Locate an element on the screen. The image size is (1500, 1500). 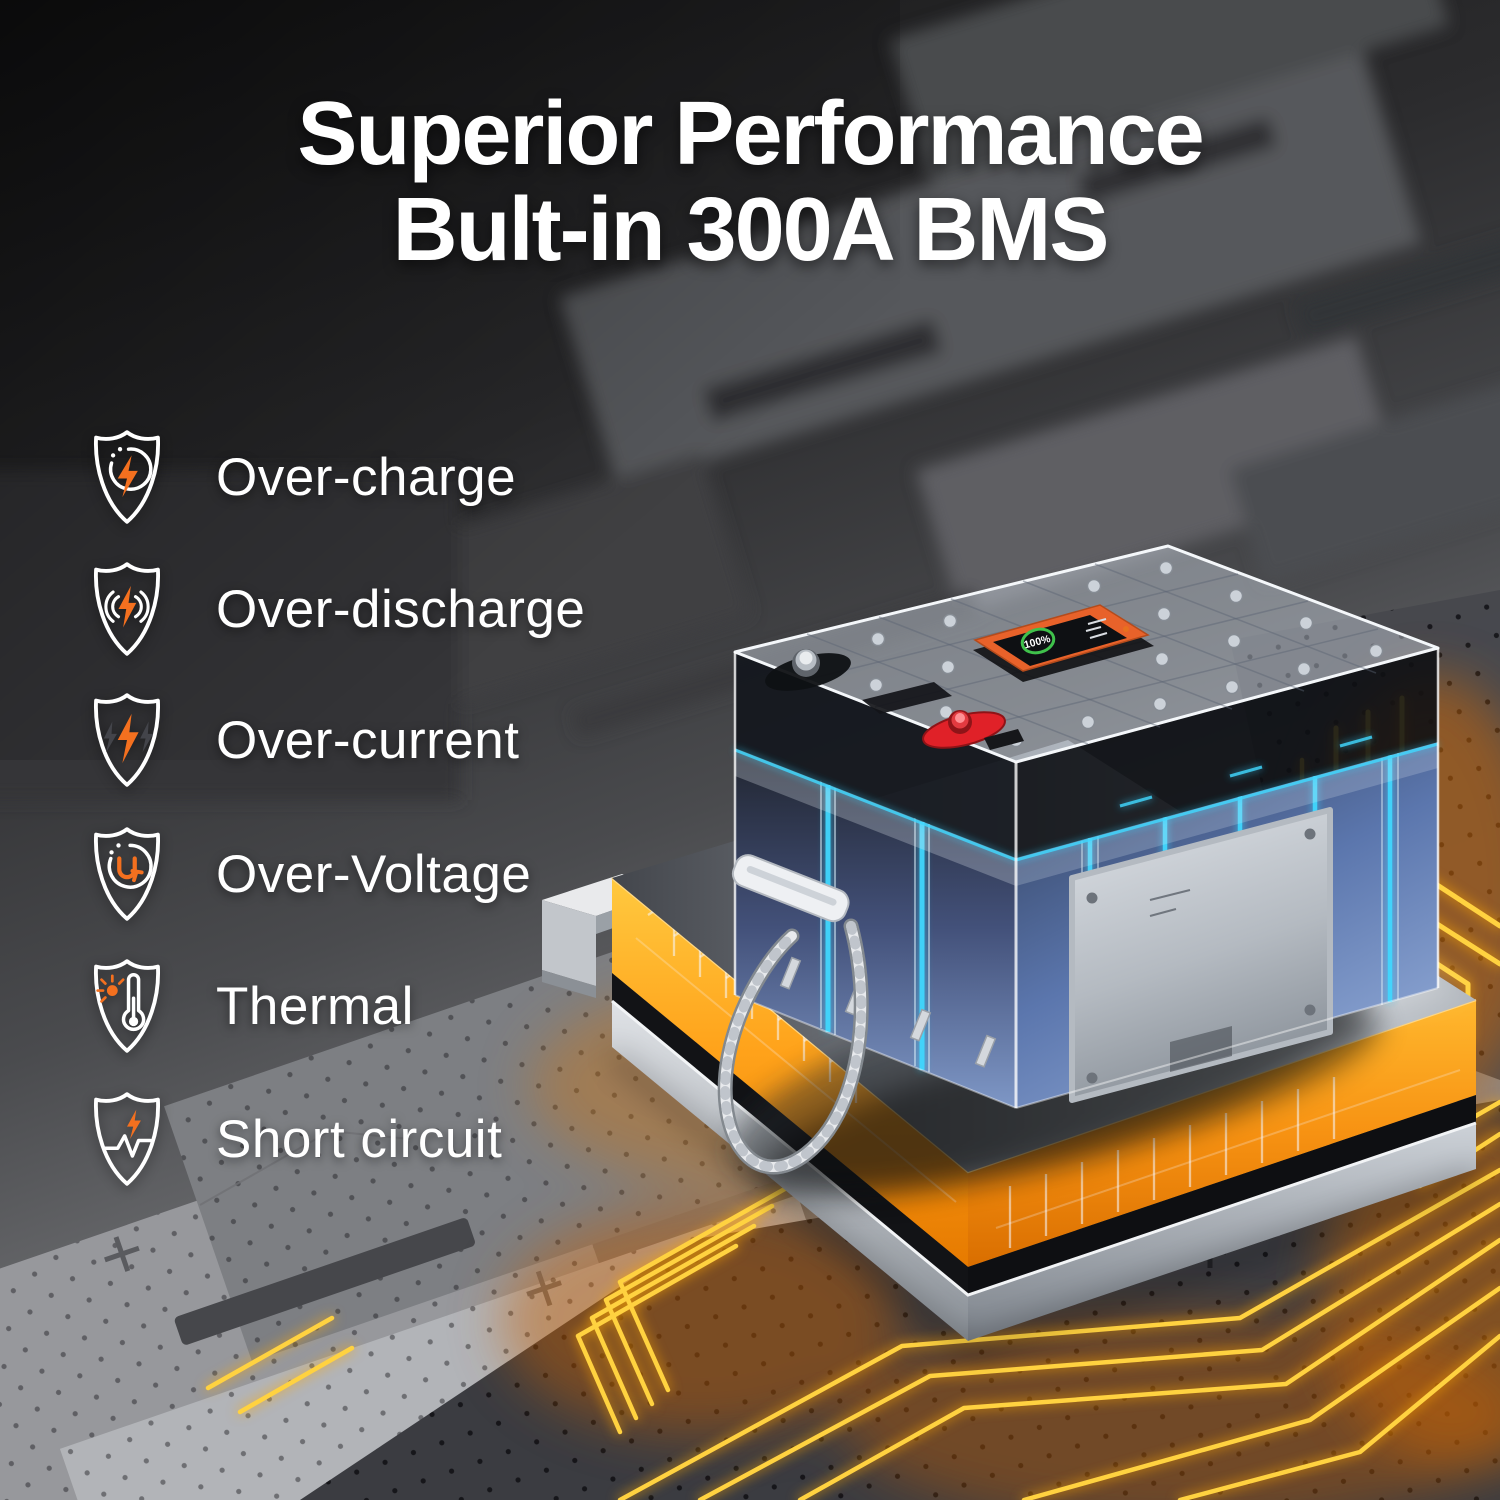
feature-row-overvoltage: Over-Voltage is located at coordinates (309, 874).